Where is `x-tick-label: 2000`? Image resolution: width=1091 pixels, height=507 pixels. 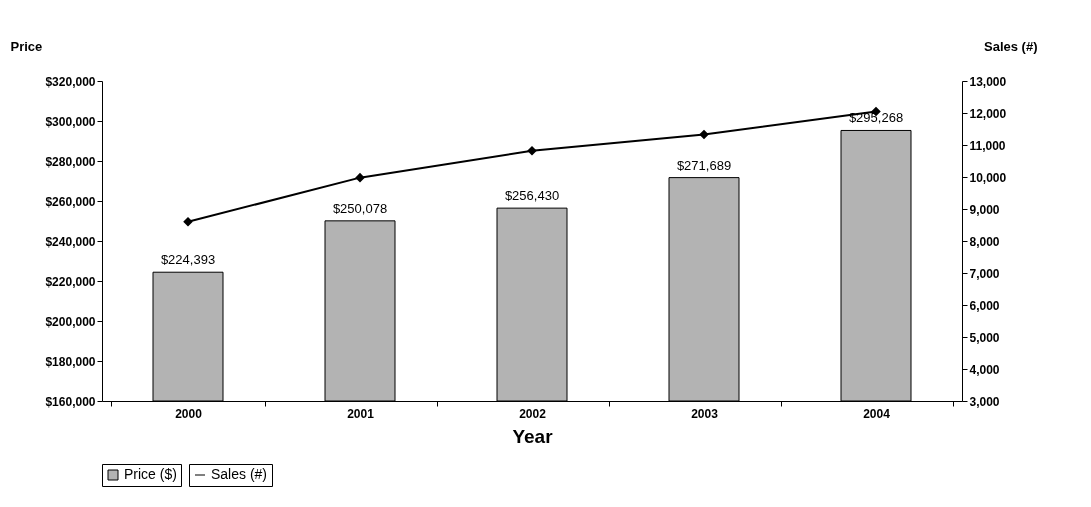 x-tick-label: 2000 is located at coordinates (189, 413).